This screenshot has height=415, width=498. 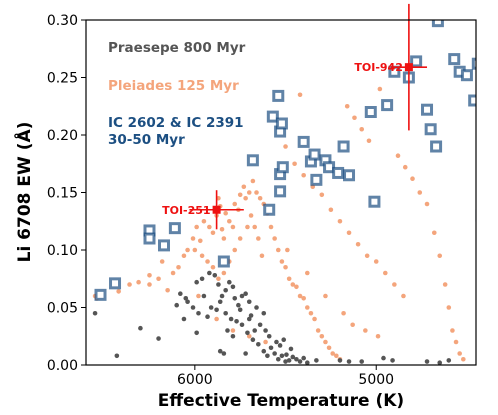 What do you see at coordinates (23, 192) in the screenshot?
I see `y-axis-label: Li 6708 EW (Å)` at bounding box center [23, 192].